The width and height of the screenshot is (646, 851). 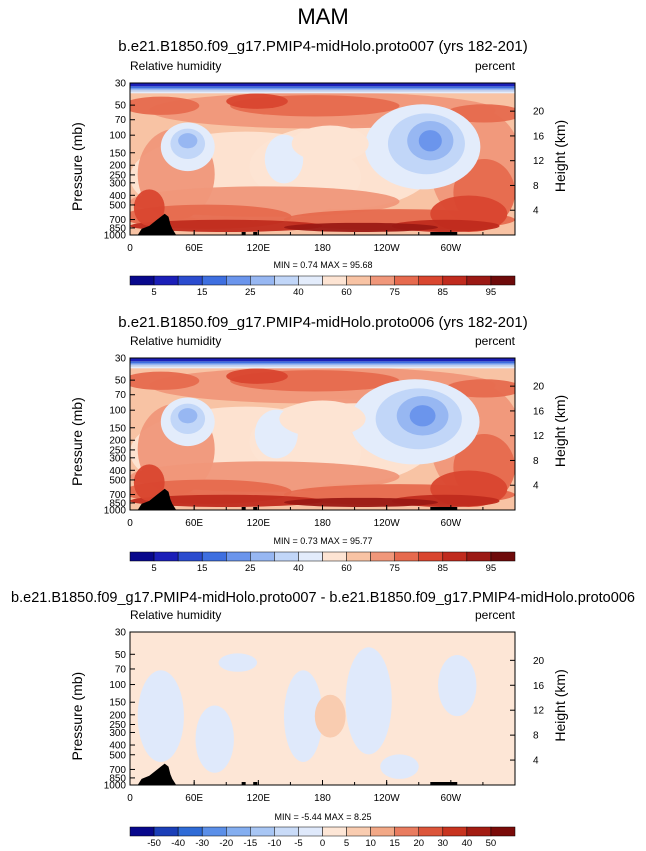 I want to click on colorbar-label: 85, so click(x=443, y=568).